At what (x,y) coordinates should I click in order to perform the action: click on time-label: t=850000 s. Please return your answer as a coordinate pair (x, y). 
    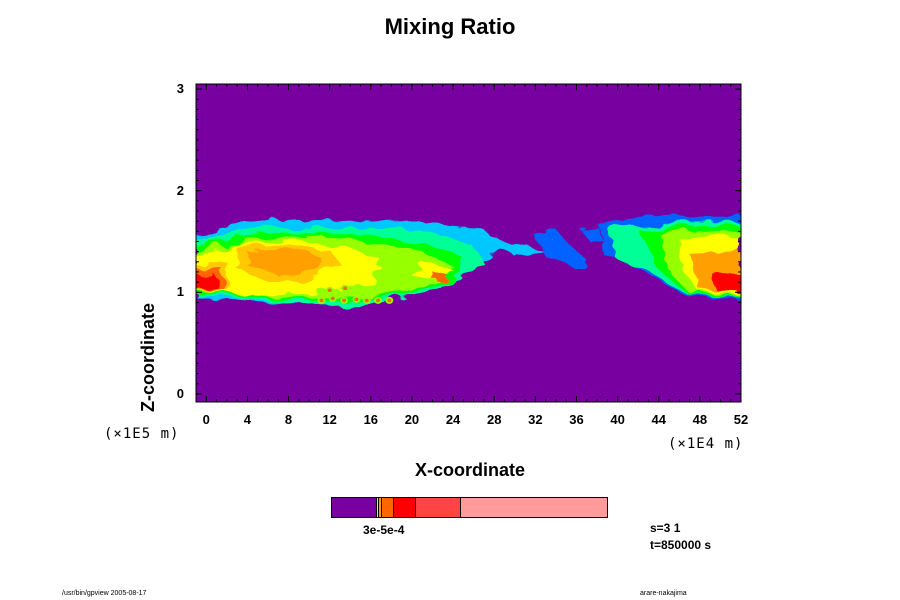
    Looking at the image, I should click on (681, 545).